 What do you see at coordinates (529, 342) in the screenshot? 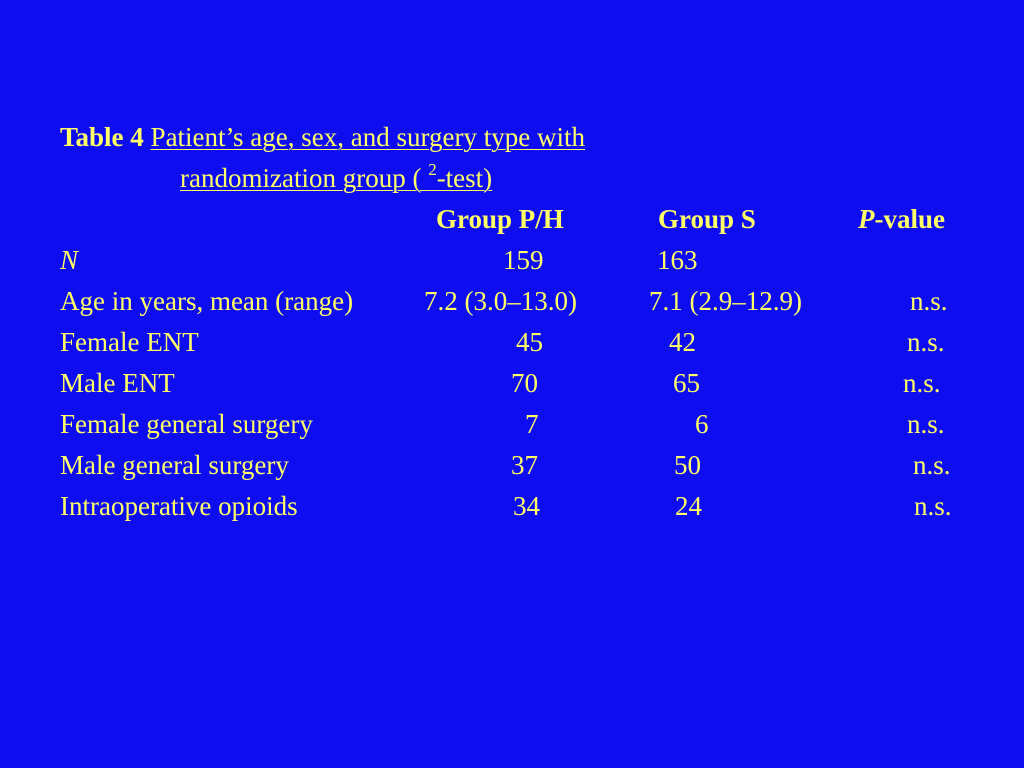
I see `cell-female-ent-ph: 45` at bounding box center [529, 342].